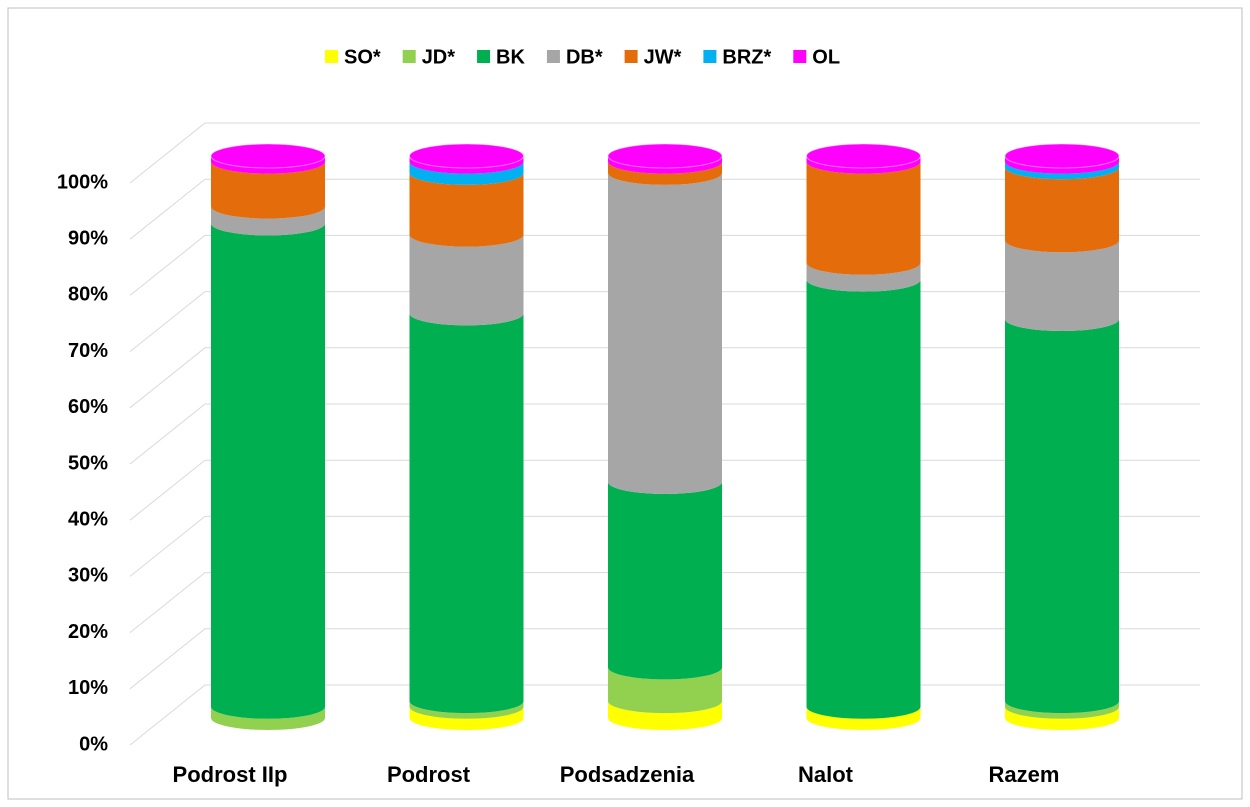 This screenshot has width=1250, height=807. What do you see at coordinates (82, 182) in the screenshot?
I see `y-tick-label: 100%` at bounding box center [82, 182].